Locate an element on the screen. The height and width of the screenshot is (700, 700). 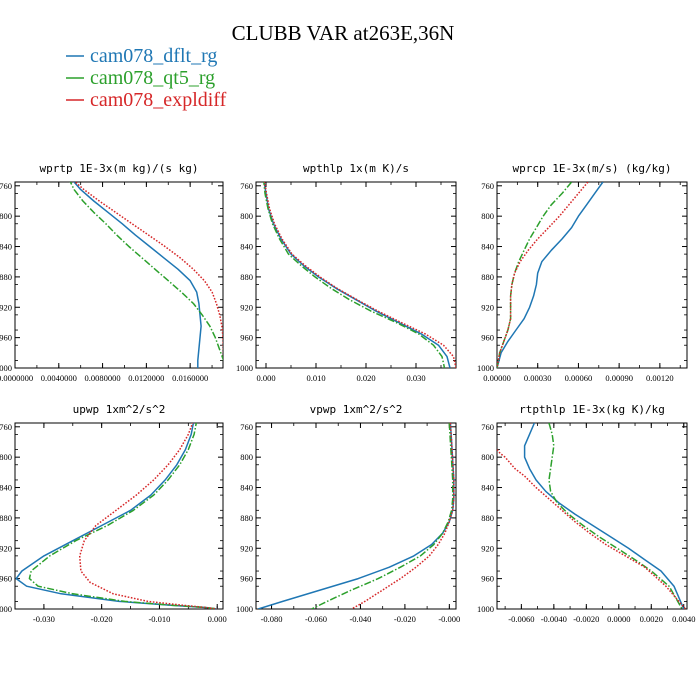
x-tick-label: 0.0020 is located at coordinates (651, 619).